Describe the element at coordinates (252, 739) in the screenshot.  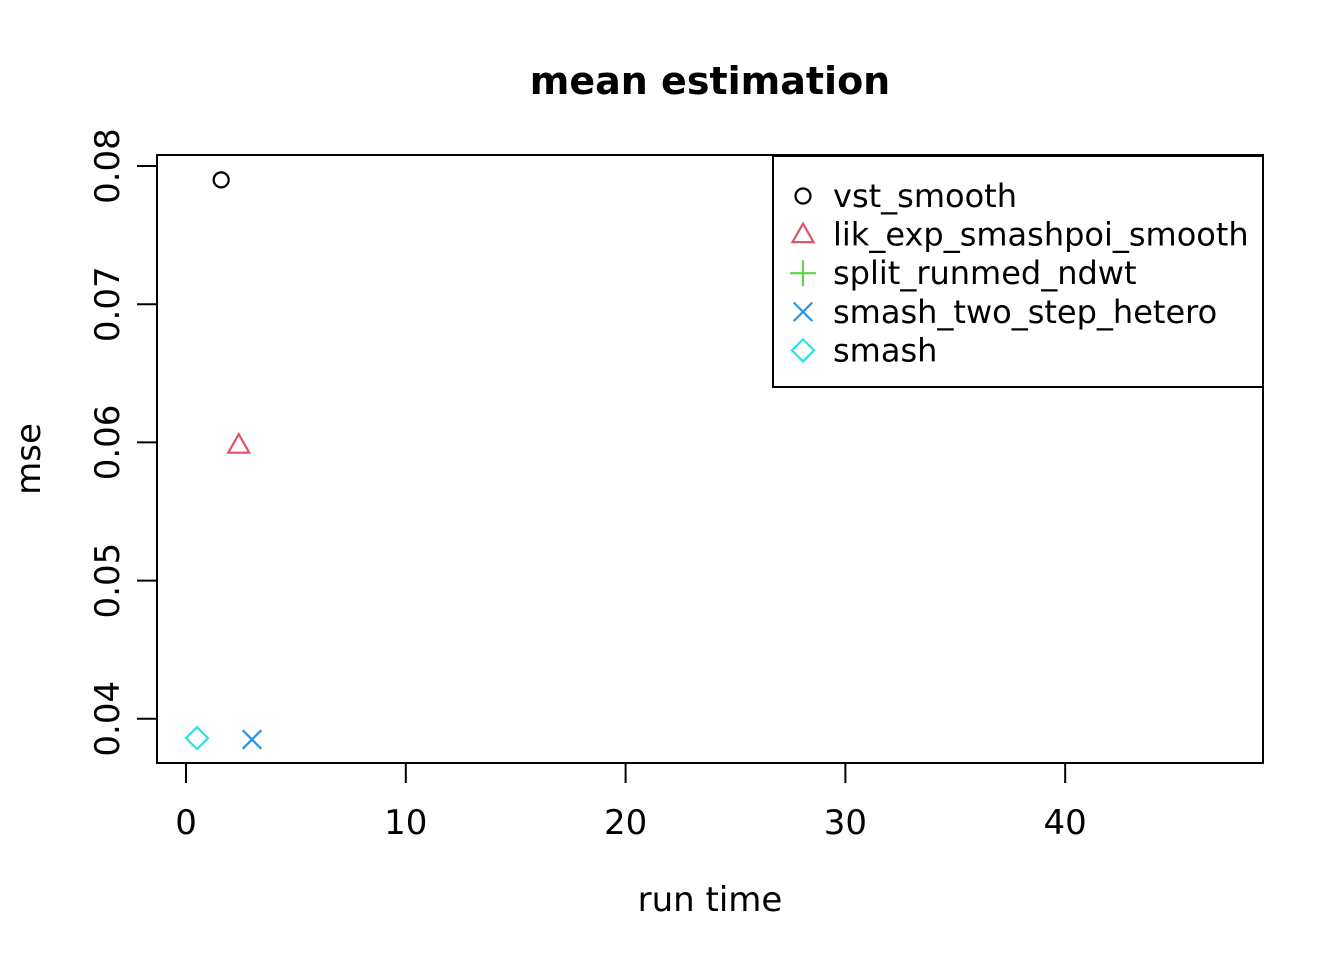
I see `data-point-smash_two_step_hetero` at that location.